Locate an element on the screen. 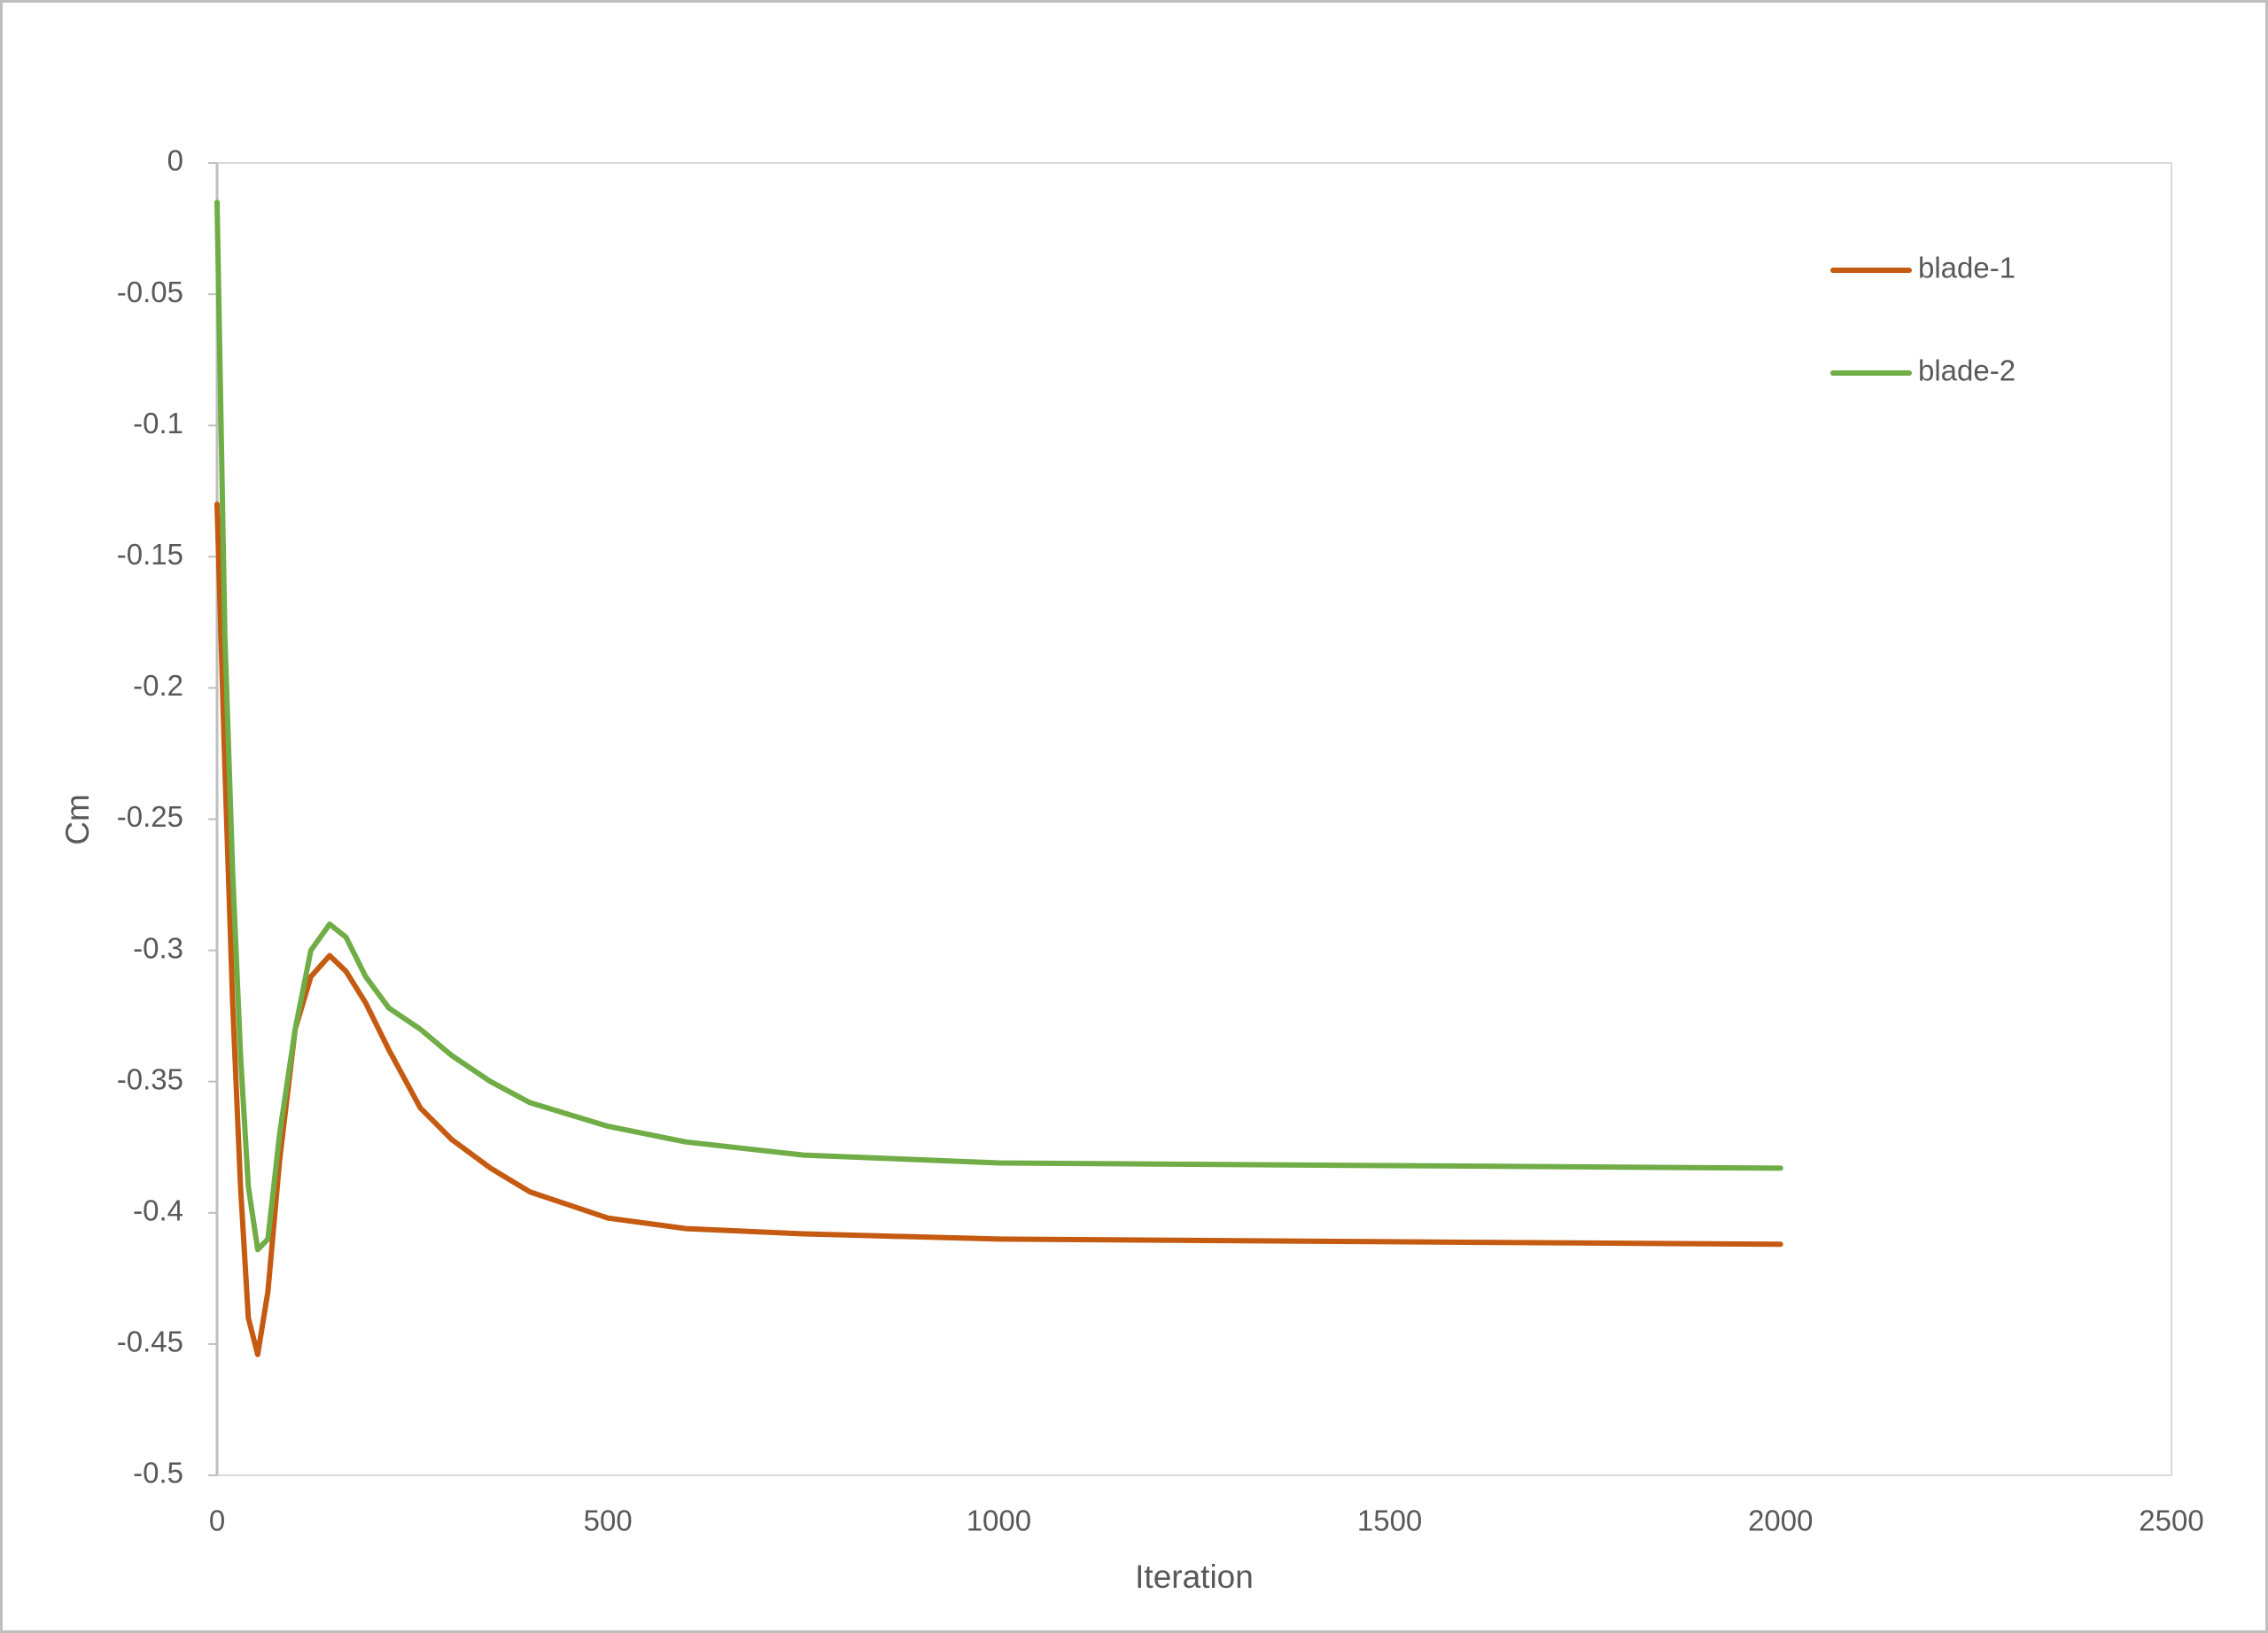 Image resolution: width=2268 pixels, height=1633 pixels. y-tick-label: -0.5 is located at coordinates (158, 1473).